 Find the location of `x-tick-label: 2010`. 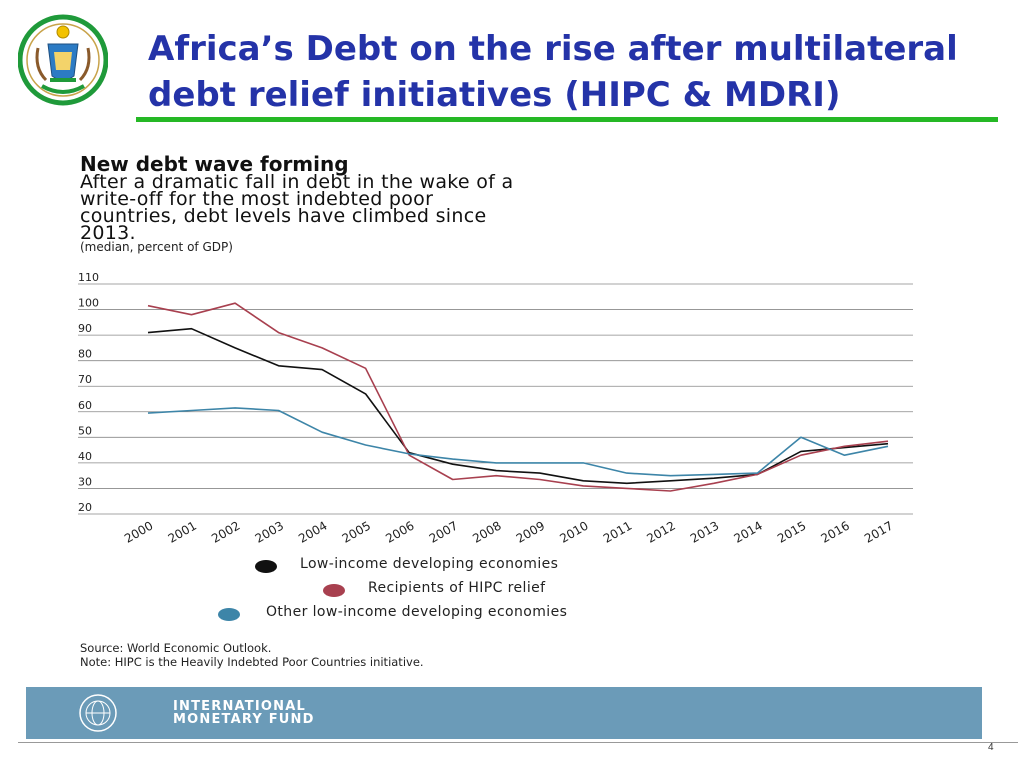

x-tick-label: 2010 is located at coordinates (573, 531).